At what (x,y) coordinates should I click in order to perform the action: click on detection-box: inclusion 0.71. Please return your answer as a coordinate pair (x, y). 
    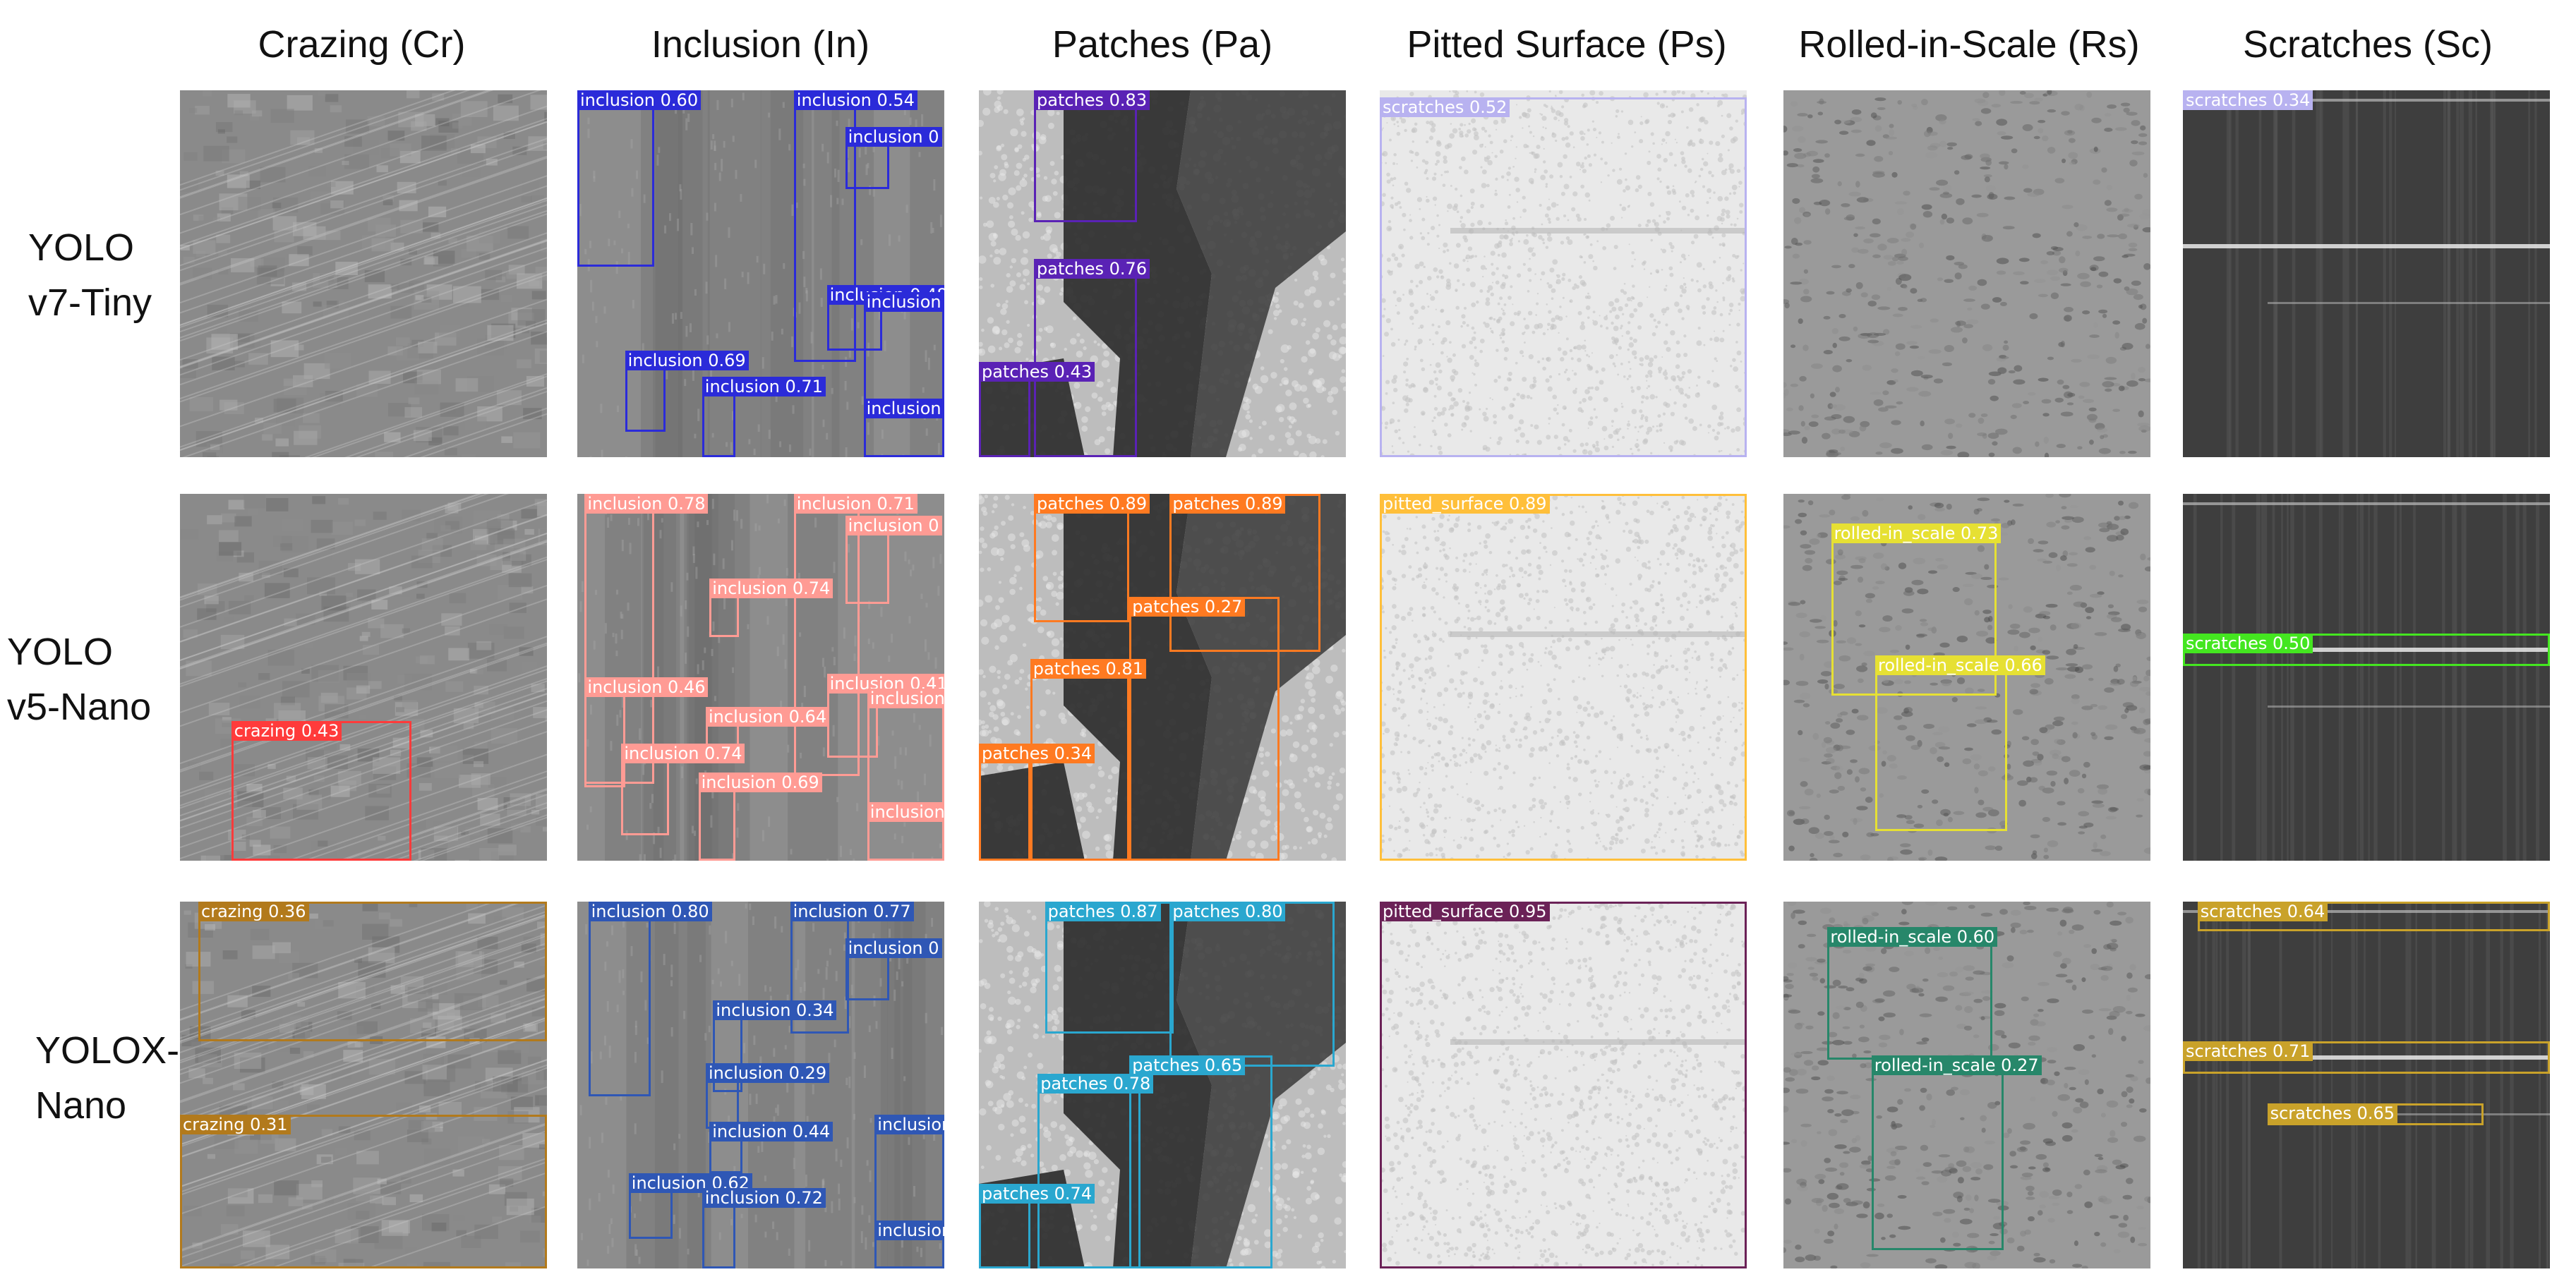
    Looking at the image, I should click on (764, 417).